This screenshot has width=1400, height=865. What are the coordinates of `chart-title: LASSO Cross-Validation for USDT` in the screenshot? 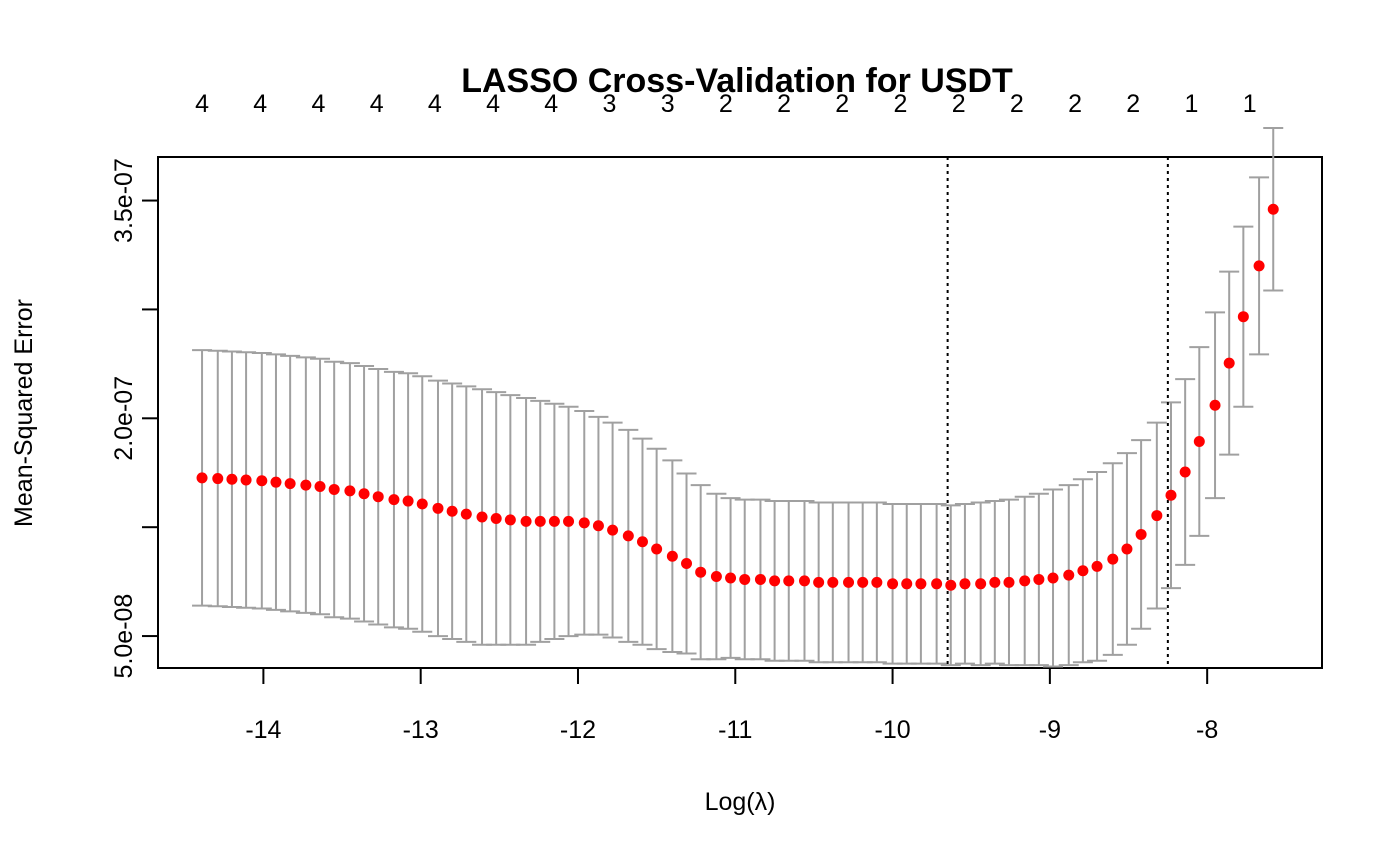 It's located at (737, 81).